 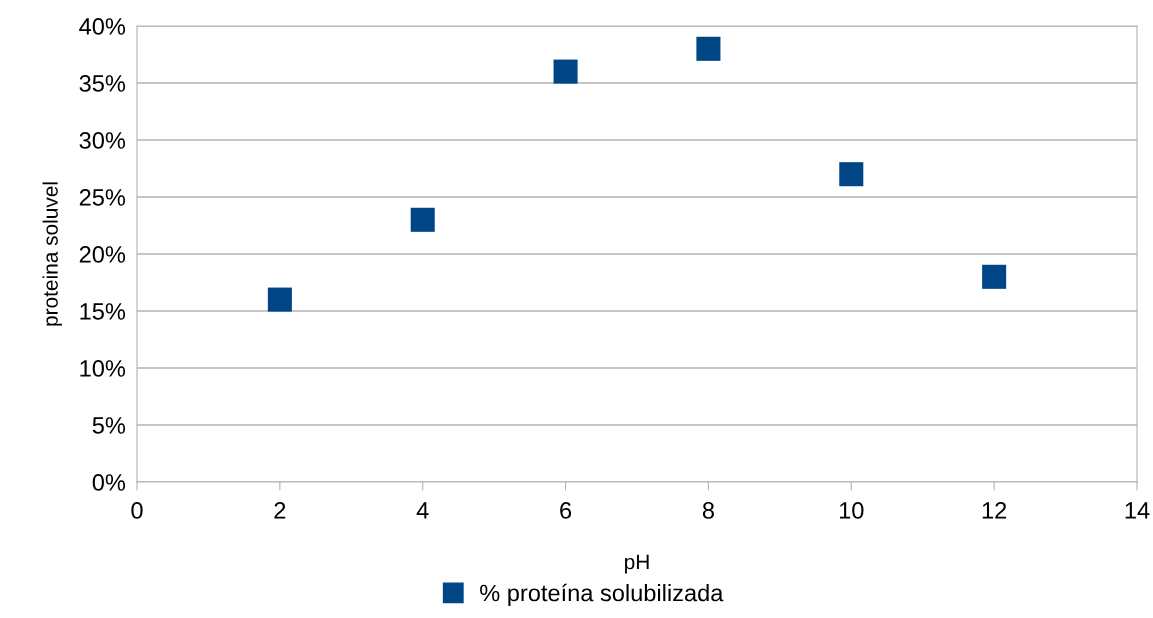 I want to click on x-axis-title: pH, so click(x=637, y=564).